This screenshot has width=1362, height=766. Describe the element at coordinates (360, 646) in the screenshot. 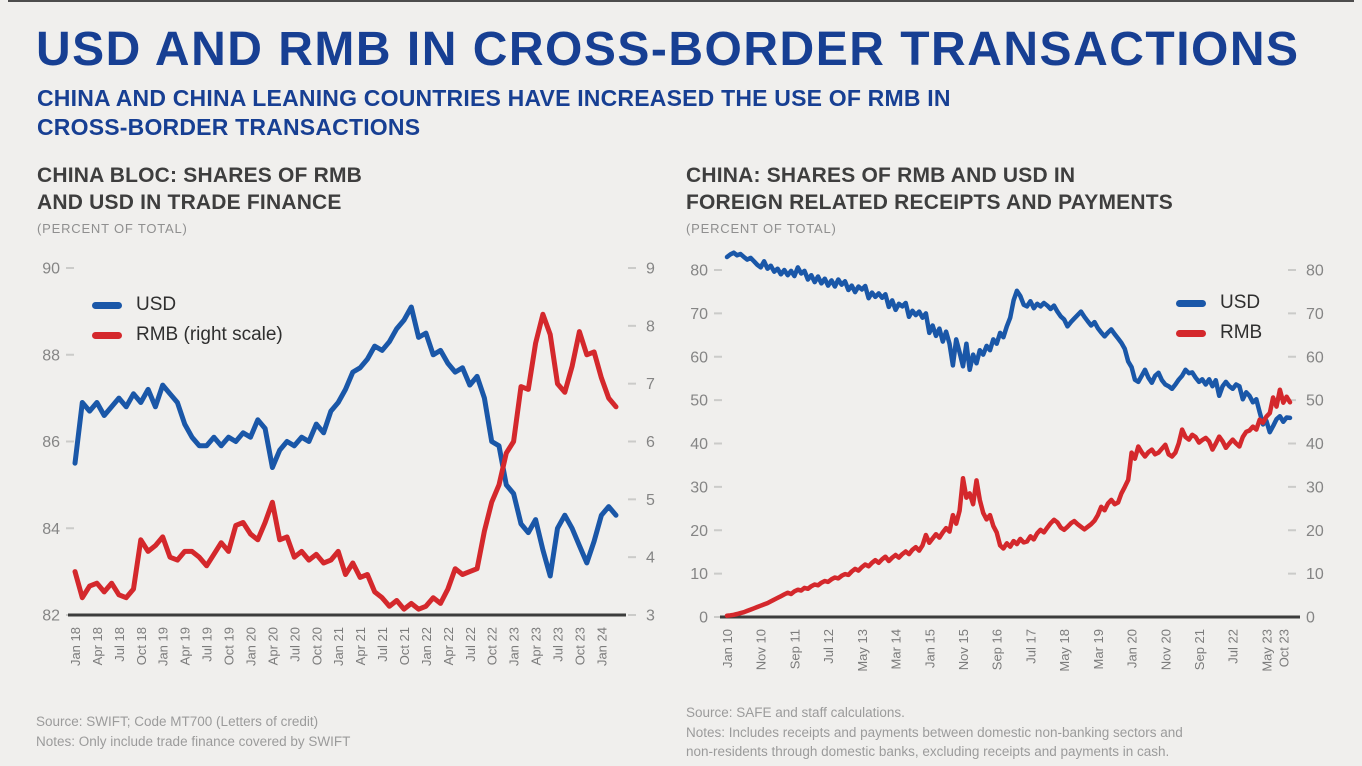

I see `svg-text: Apr 21` at that location.